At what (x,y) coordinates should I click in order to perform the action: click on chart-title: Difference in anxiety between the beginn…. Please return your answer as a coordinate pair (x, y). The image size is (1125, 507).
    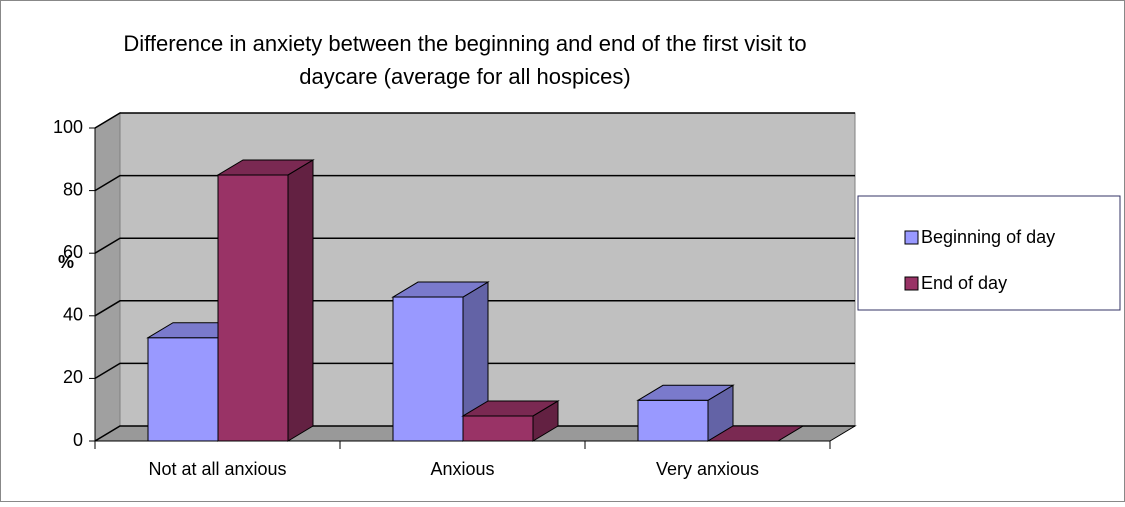
    Looking at the image, I should click on (464, 43).